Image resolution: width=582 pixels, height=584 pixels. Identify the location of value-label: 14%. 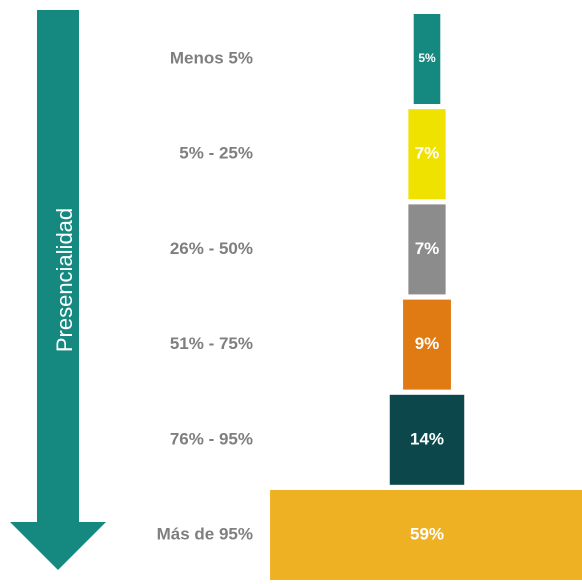
(427, 438).